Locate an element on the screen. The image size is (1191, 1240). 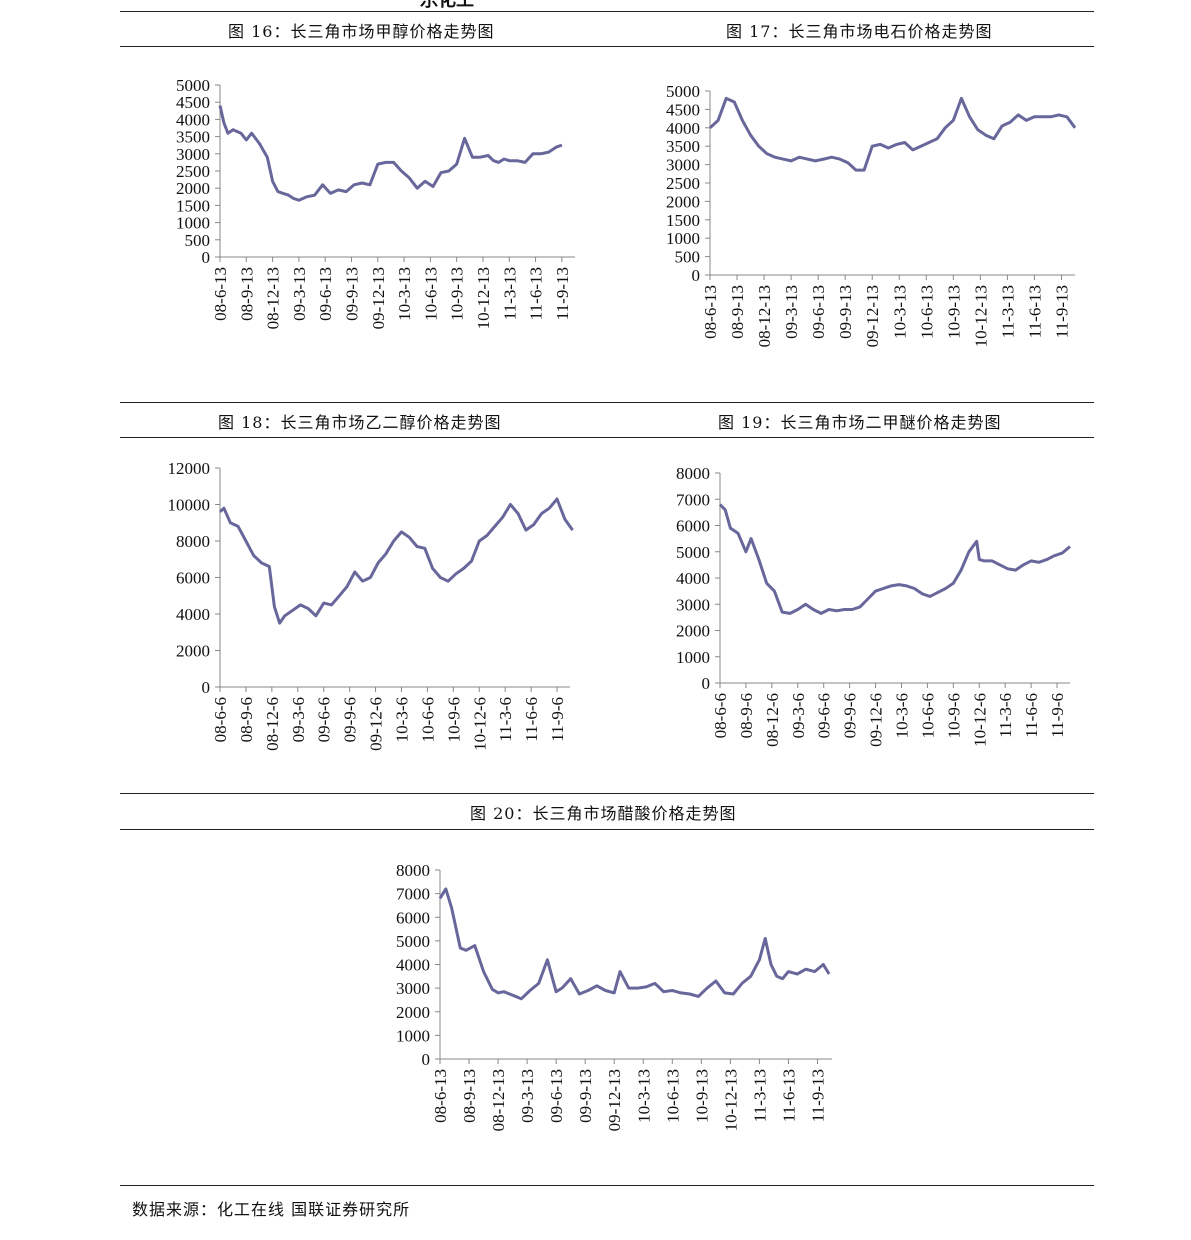
y-tick-label: 10000 is located at coordinates (189, 505).